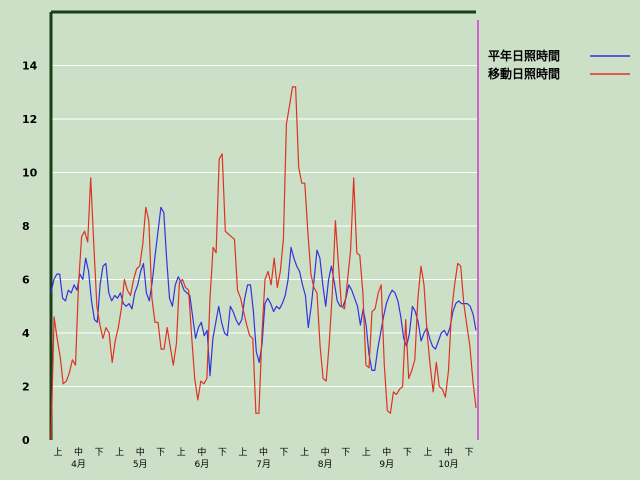 The width and height of the screenshot is (640, 480). What do you see at coordinates (78, 464) in the screenshot?
I see `month-label: 4月` at bounding box center [78, 464].